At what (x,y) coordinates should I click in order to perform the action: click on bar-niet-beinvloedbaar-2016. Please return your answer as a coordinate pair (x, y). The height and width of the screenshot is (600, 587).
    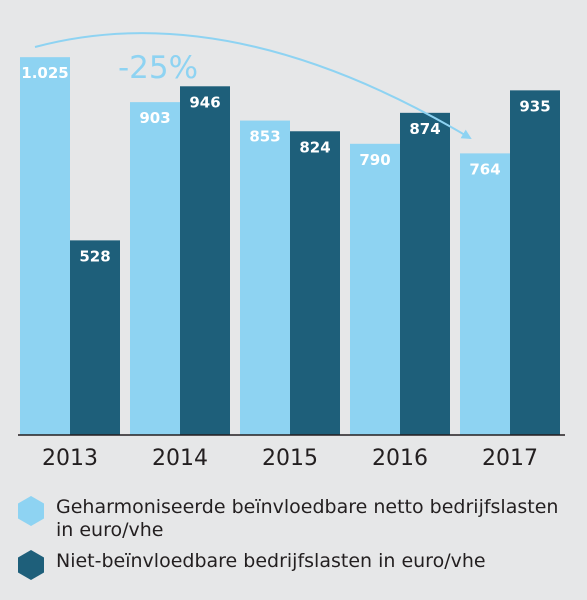
    Looking at the image, I should click on (425, 274).